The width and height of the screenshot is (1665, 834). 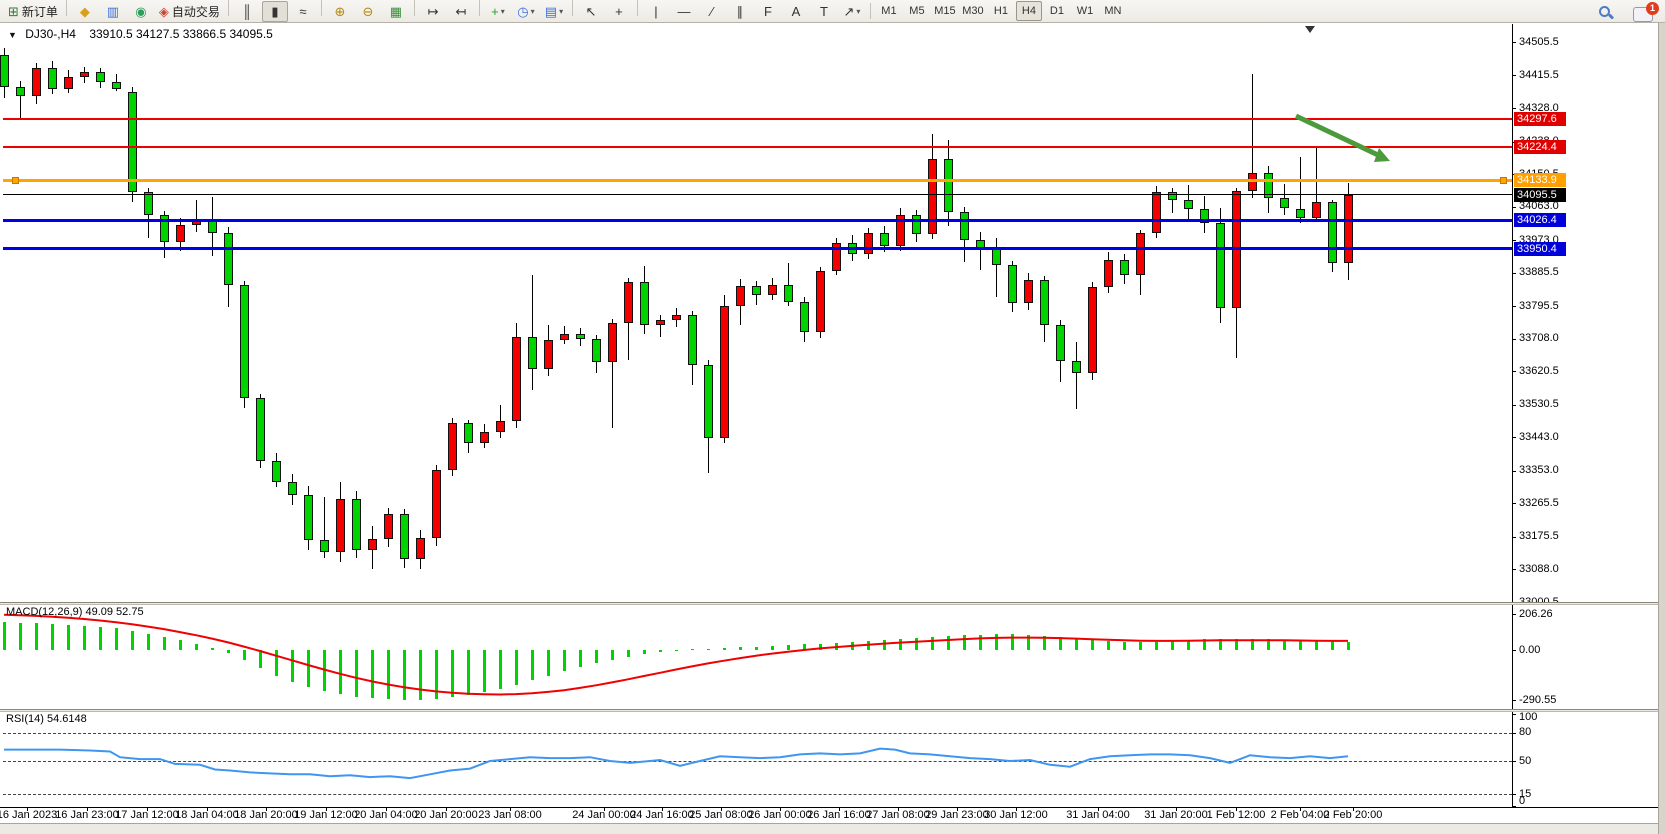 I want to click on auto-scroll-button: ↦, so click(x=433, y=11).